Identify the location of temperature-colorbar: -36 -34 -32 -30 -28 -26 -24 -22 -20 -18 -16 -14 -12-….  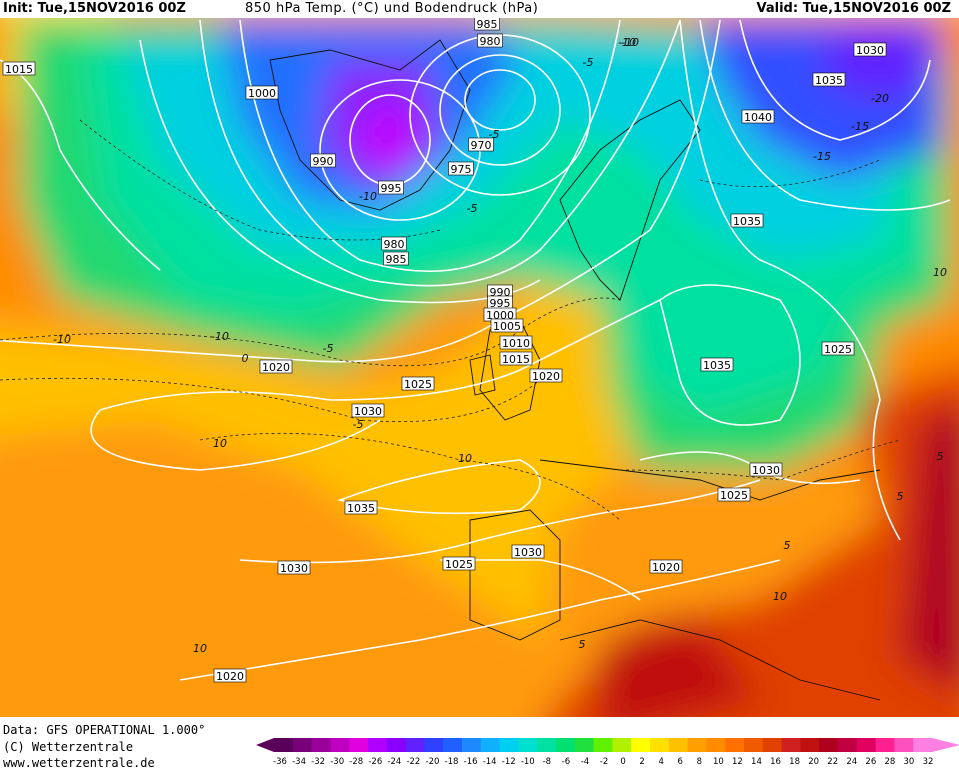
(607, 752).